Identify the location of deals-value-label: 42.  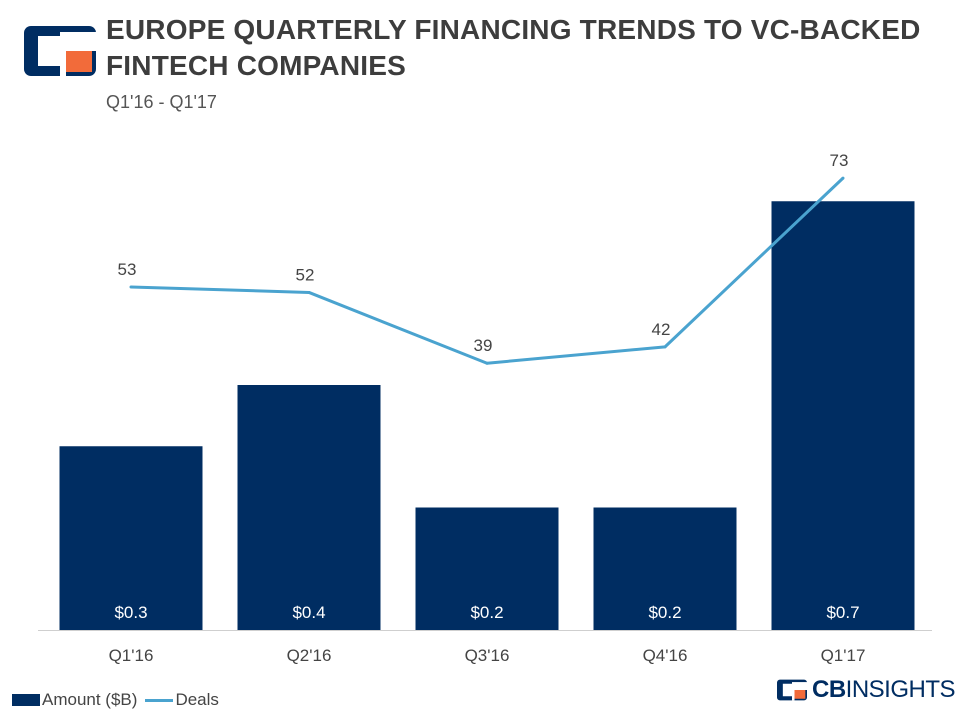
(661, 329).